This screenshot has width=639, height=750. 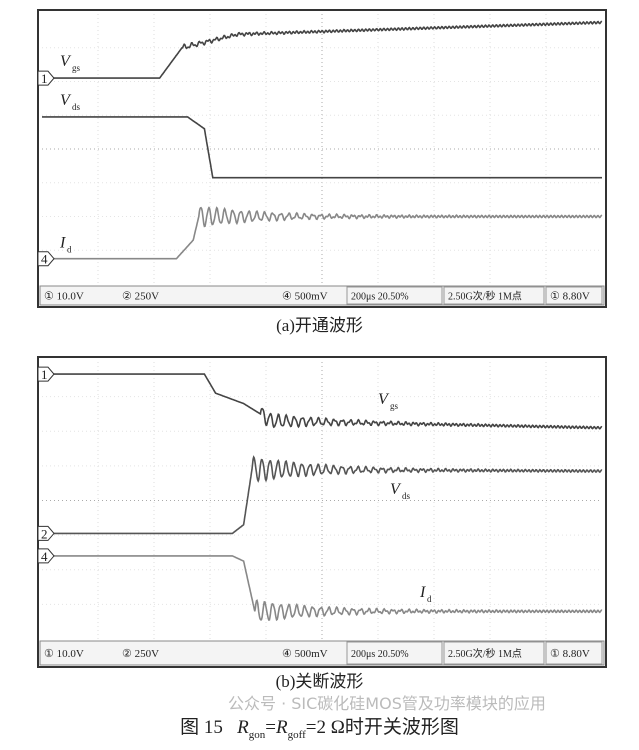 What do you see at coordinates (387, 703) in the screenshot?
I see `watermark: 公众号 · SIC碳化硅MOS管及功率模块的应用` at bounding box center [387, 703].